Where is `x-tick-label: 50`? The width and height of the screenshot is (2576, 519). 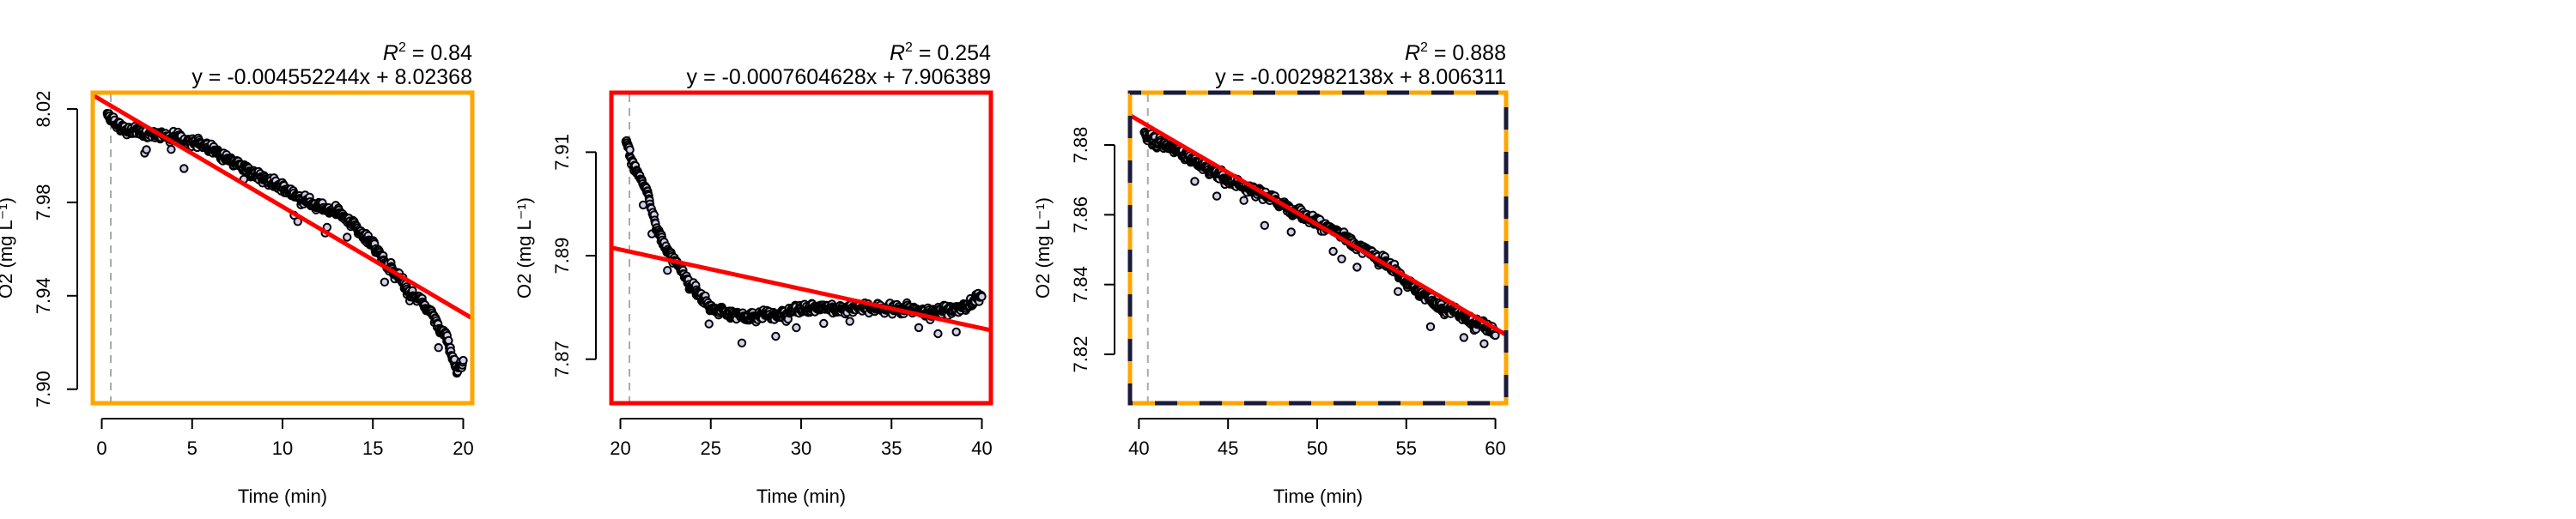
x-tick-label: 50 is located at coordinates (1317, 448).